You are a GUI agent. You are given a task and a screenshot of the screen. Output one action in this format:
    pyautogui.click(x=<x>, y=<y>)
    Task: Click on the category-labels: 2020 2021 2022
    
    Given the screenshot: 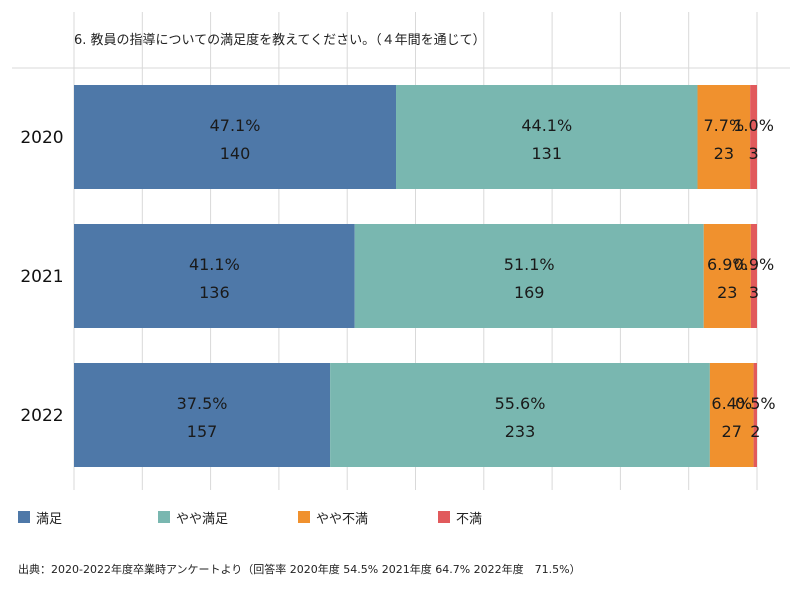 What is the action you would take?
    pyautogui.click(x=41, y=277)
    